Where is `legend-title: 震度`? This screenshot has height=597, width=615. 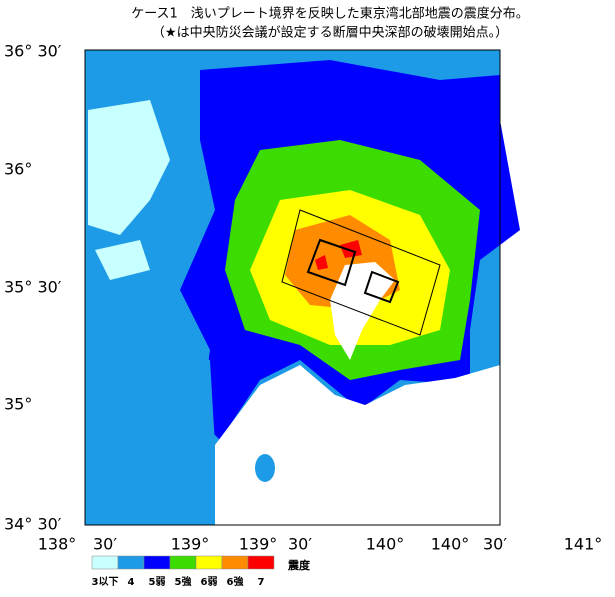 legend-title: 震度 is located at coordinates (299, 565).